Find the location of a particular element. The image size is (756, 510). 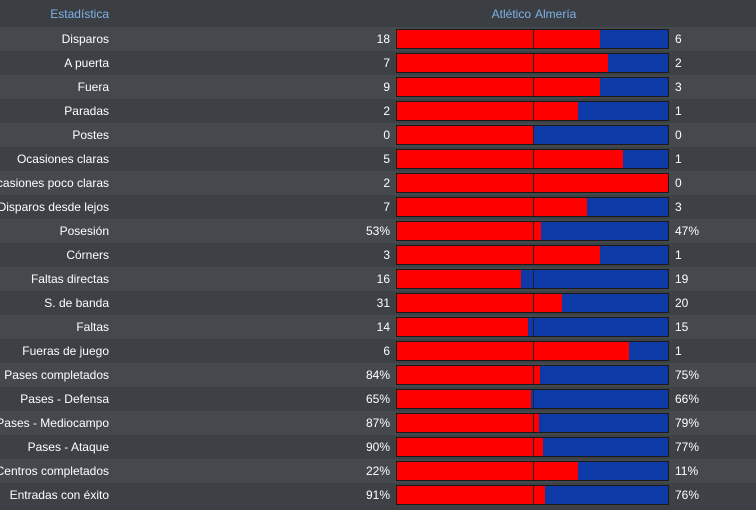

stat-label: Centros completados is located at coordinates (54, 471).